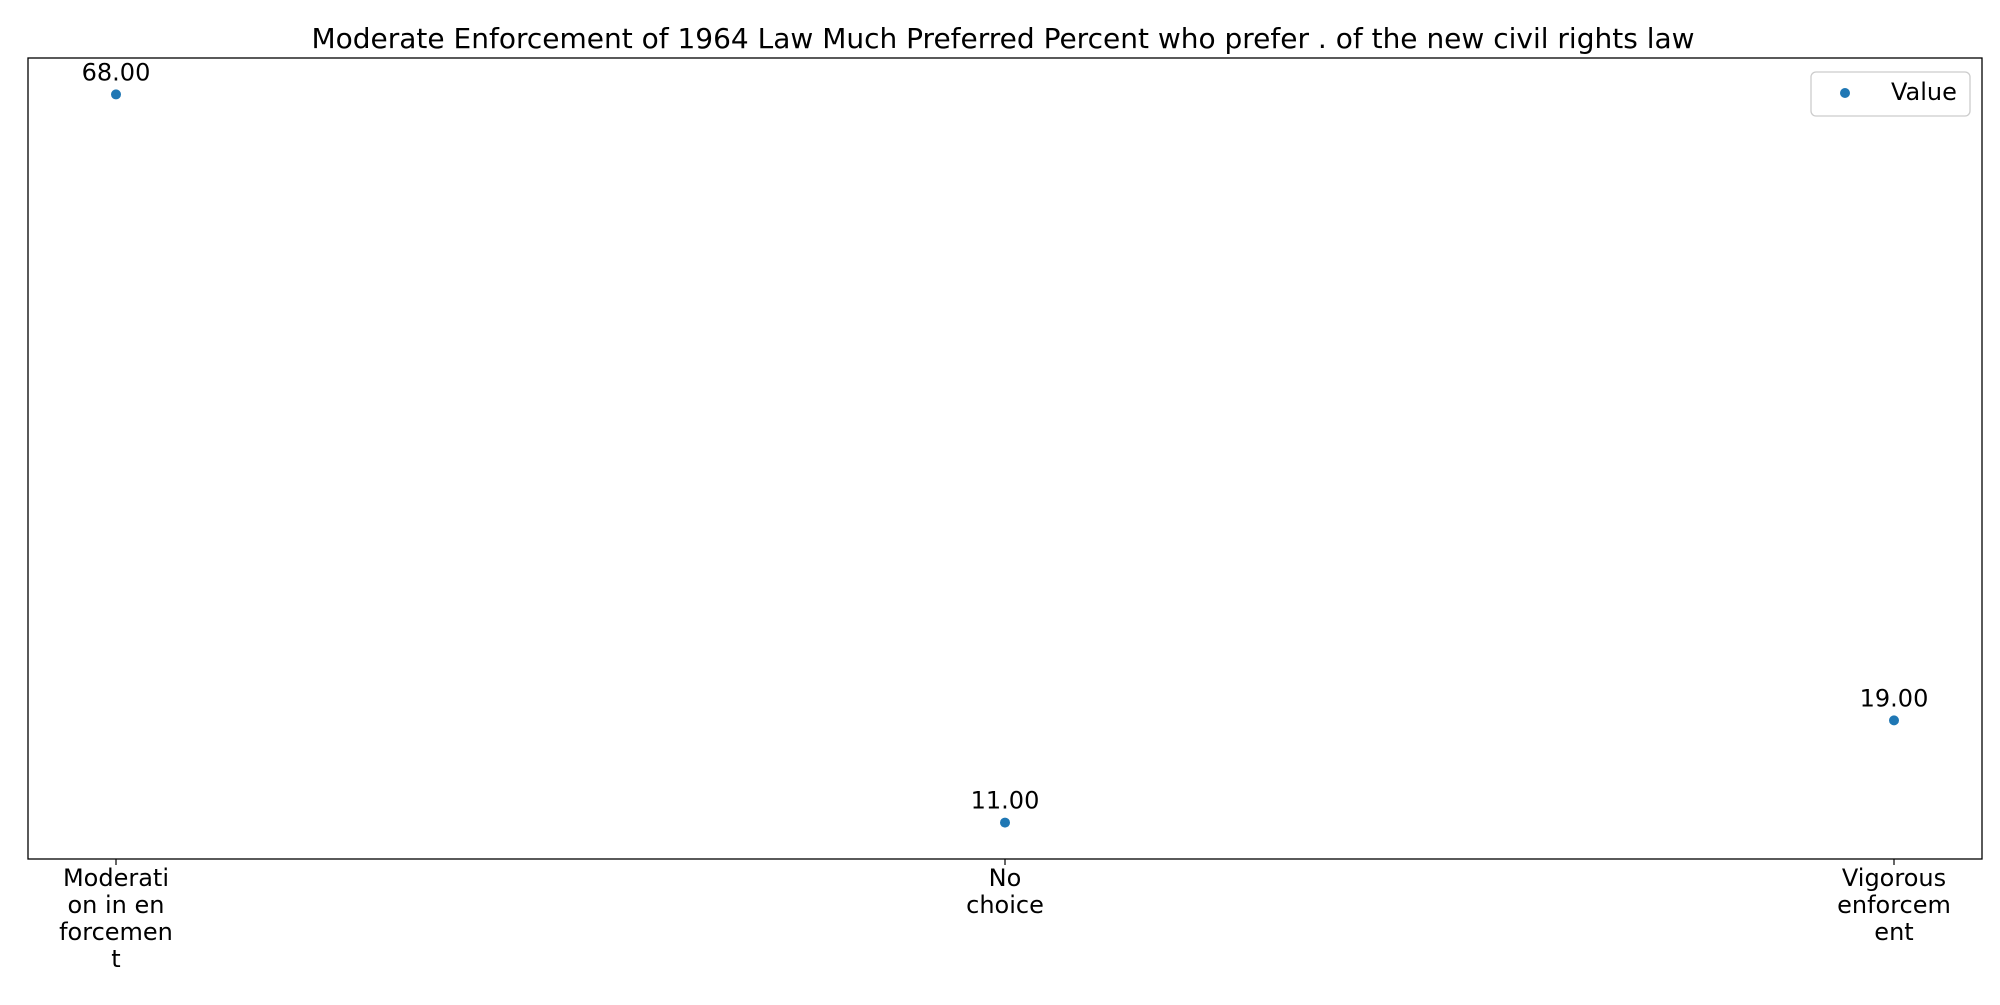 This screenshot has height=1005, width=2000. What do you see at coordinates (1893, 932) in the screenshot?
I see `x-tick-label-line: ent` at bounding box center [1893, 932].